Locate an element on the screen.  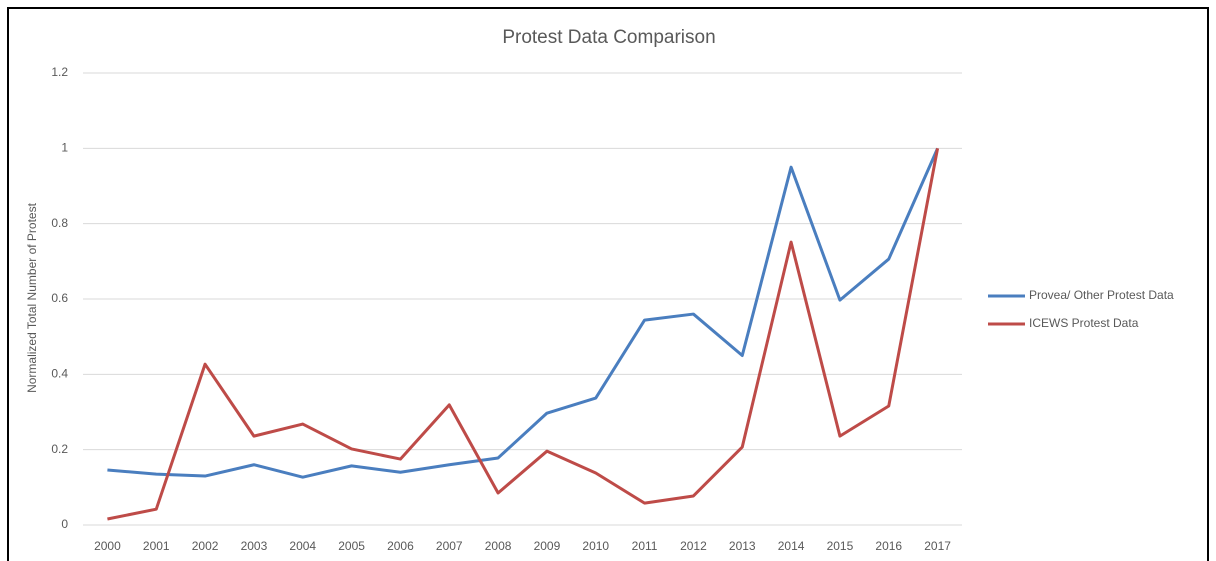
x-tick-label: 2001 is located at coordinates (156, 546).